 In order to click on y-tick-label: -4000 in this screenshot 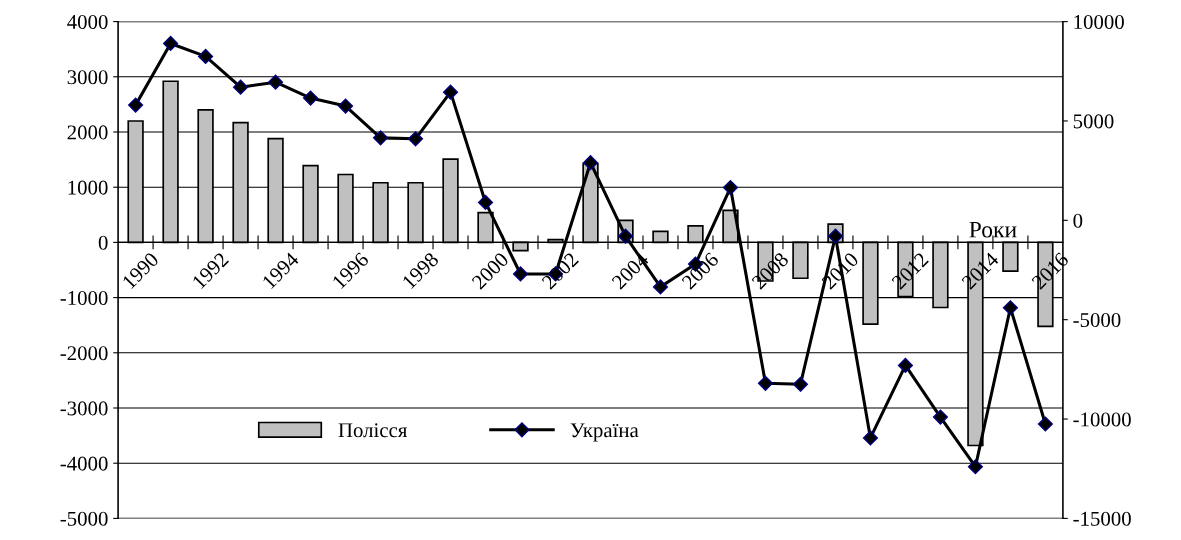, I will do `click(84, 463)`.